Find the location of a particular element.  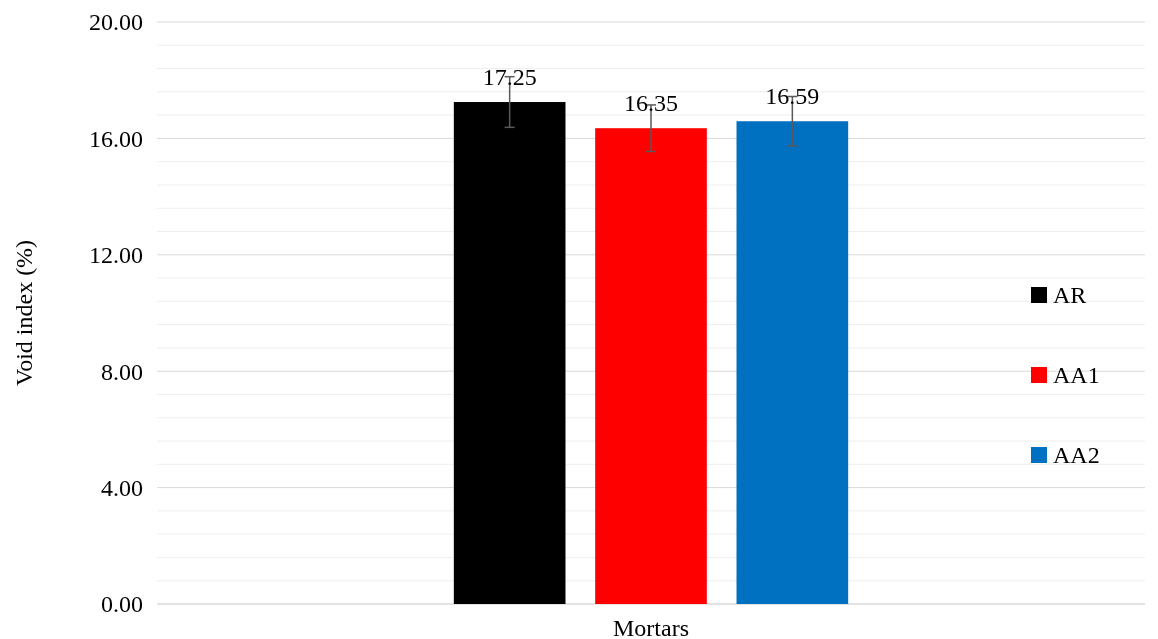

data-label: 17.25 is located at coordinates (509, 77).